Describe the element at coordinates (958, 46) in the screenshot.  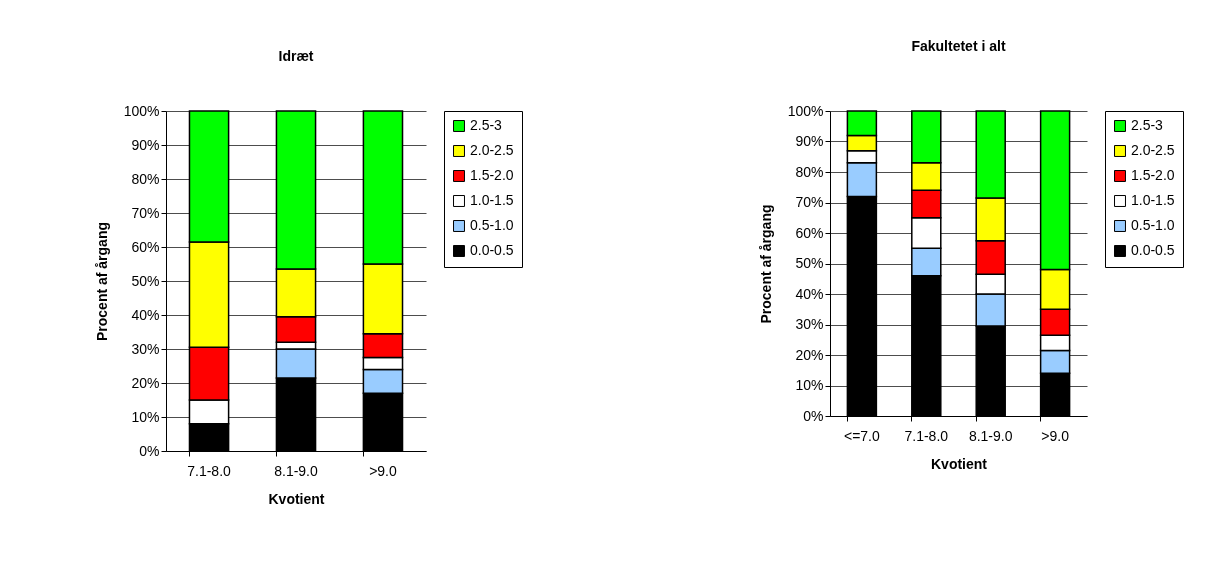
I see `chart-title: Fakultetet i alt` at that location.